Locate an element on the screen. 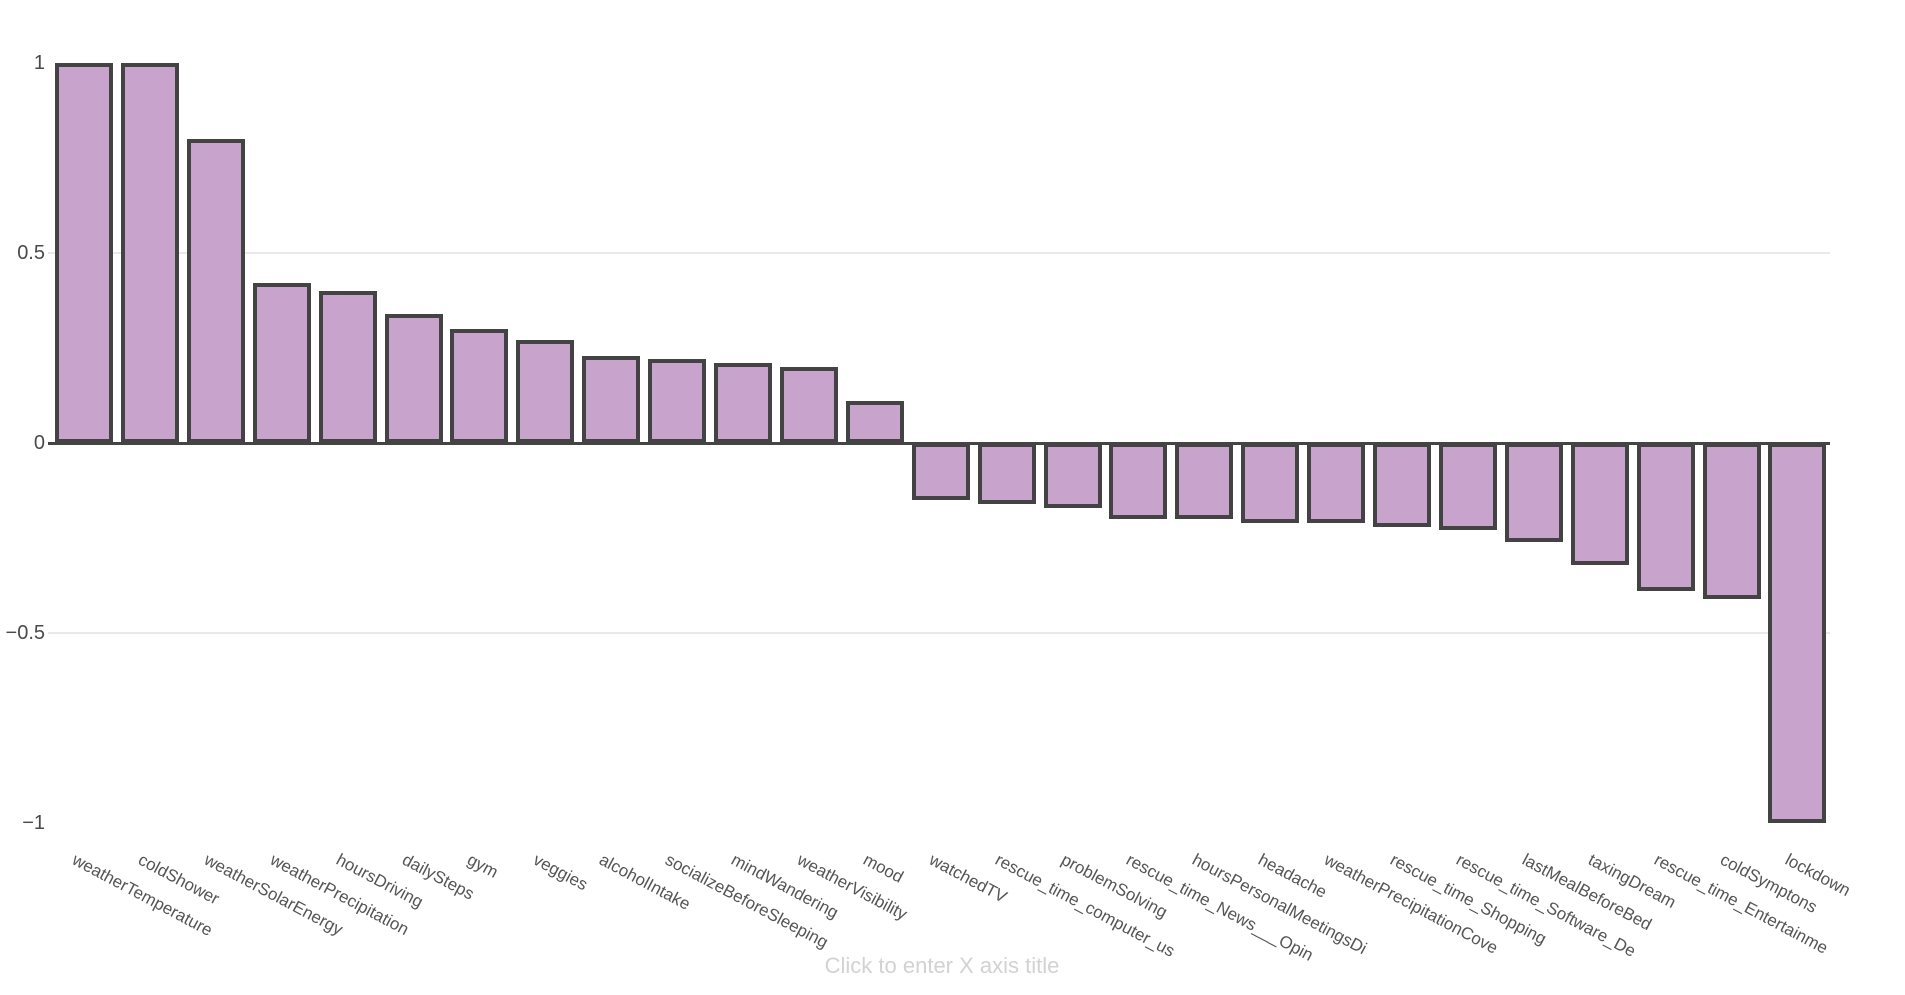  y-tick-label: 1 is located at coordinates (39, 63).